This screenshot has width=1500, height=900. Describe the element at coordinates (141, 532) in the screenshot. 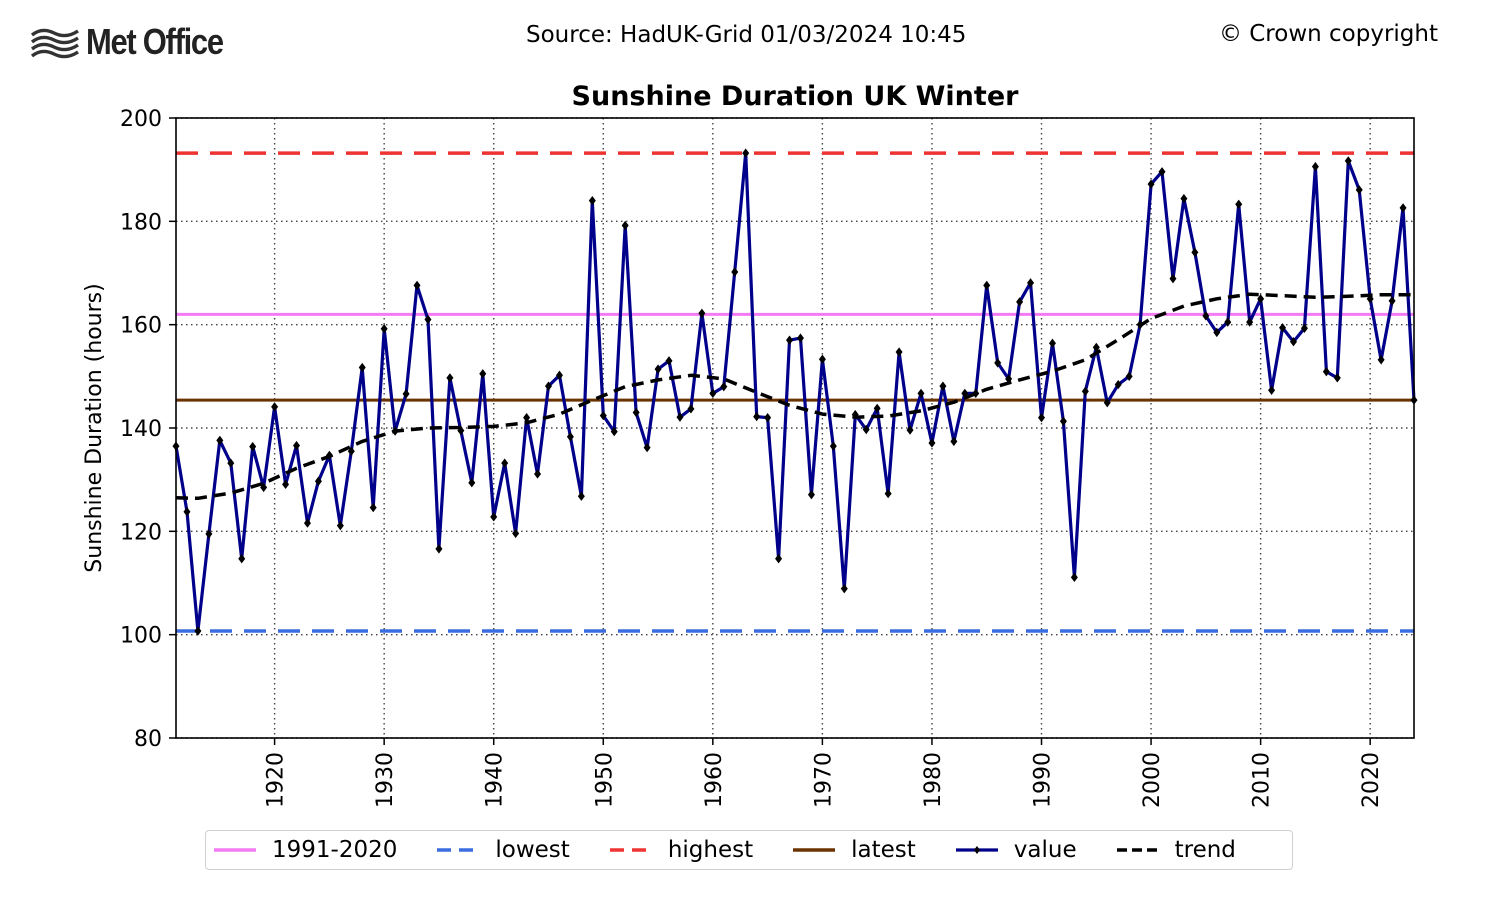

I see `y-tick-label: 120` at that location.